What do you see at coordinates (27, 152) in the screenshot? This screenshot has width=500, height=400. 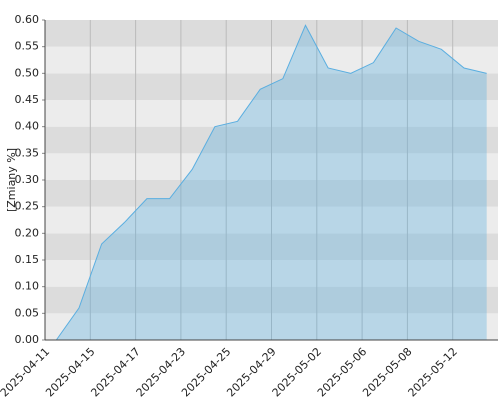 I see `y-tick-label: 0.35` at bounding box center [27, 152].